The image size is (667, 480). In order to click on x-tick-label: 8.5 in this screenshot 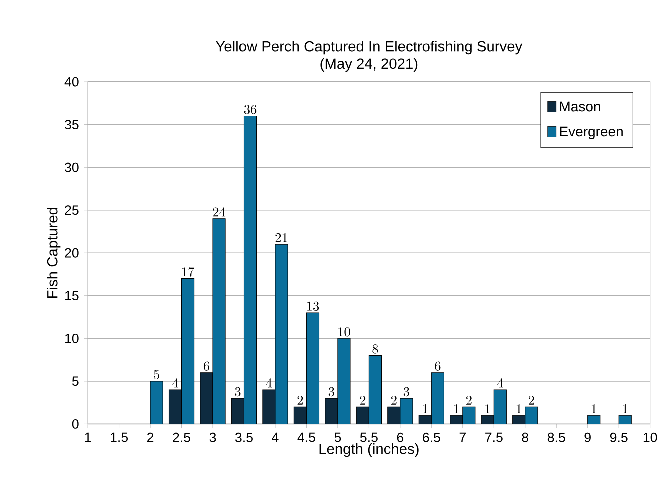, I will do `click(557, 437)`.